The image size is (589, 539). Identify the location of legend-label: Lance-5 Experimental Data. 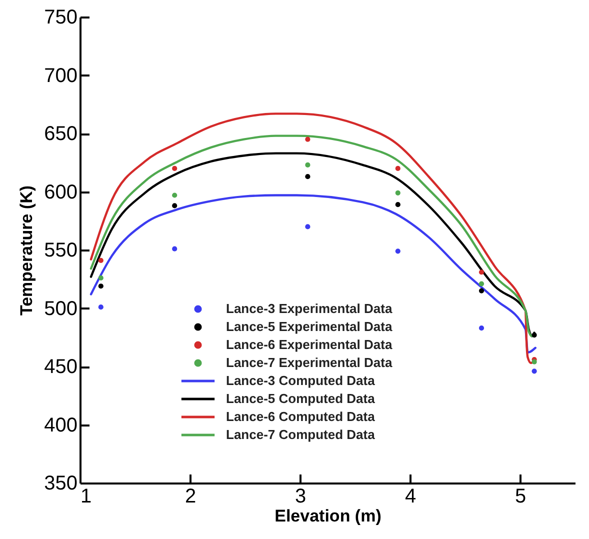
(309, 326).